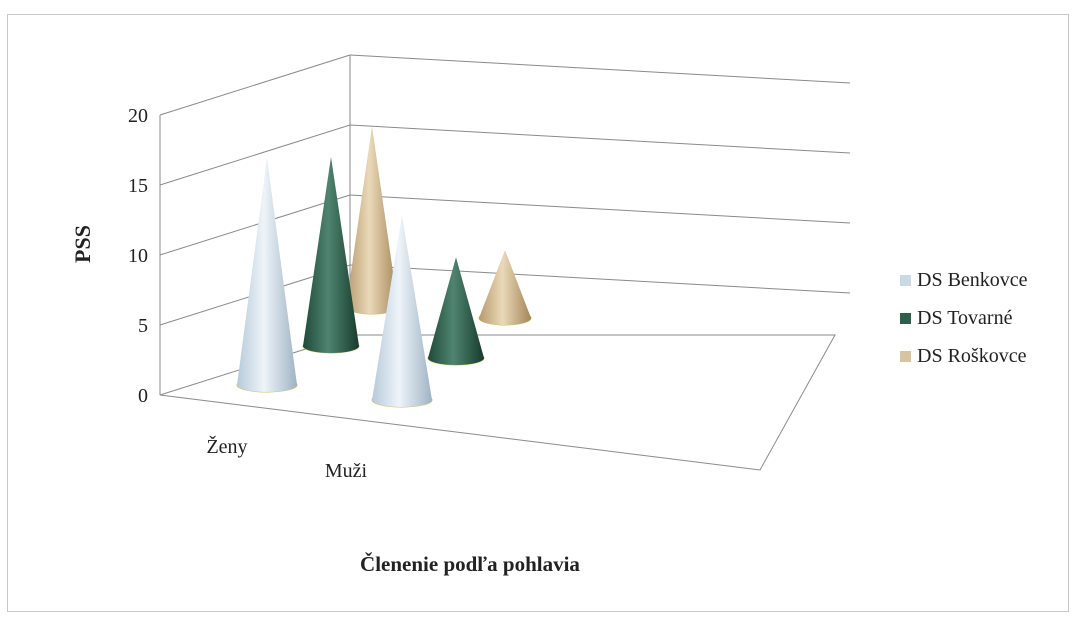 The image size is (1080, 621). What do you see at coordinates (972, 279) in the screenshot?
I see `legend-label-benkovce: DS Benkovce` at bounding box center [972, 279].